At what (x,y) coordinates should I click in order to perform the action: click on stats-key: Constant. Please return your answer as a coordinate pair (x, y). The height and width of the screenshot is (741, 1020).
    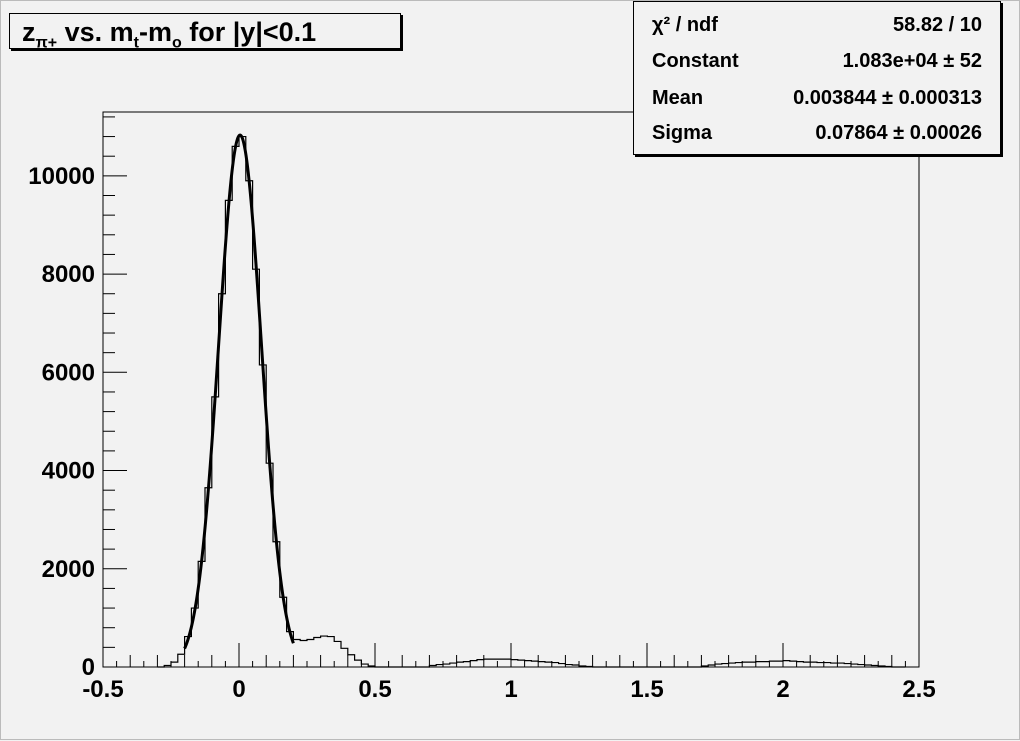
    Looking at the image, I should click on (695, 61).